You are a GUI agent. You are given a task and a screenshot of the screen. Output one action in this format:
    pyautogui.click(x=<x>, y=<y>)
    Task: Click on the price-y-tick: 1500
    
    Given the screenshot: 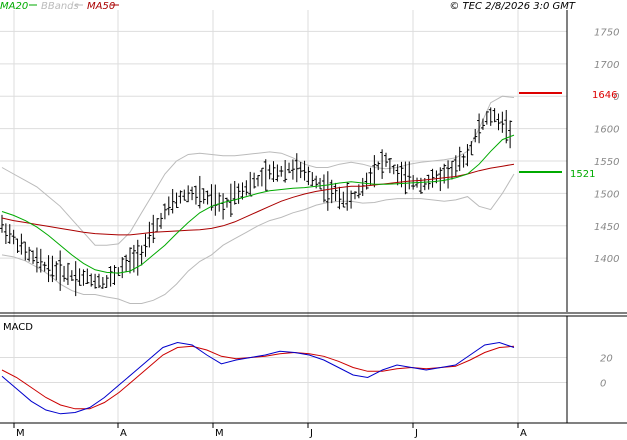 What is the action you would take?
    pyautogui.click(x=606, y=194)
    